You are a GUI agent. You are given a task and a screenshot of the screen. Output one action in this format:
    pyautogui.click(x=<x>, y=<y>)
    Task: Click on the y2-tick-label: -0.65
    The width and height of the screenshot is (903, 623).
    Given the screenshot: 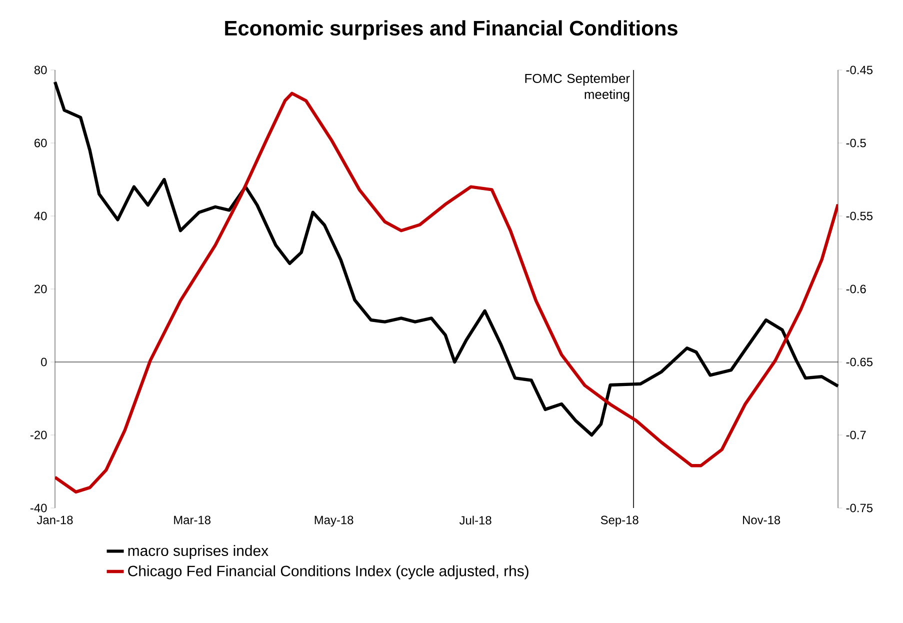 What is the action you would take?
    pyautogui.click(x=859, y=362)
    